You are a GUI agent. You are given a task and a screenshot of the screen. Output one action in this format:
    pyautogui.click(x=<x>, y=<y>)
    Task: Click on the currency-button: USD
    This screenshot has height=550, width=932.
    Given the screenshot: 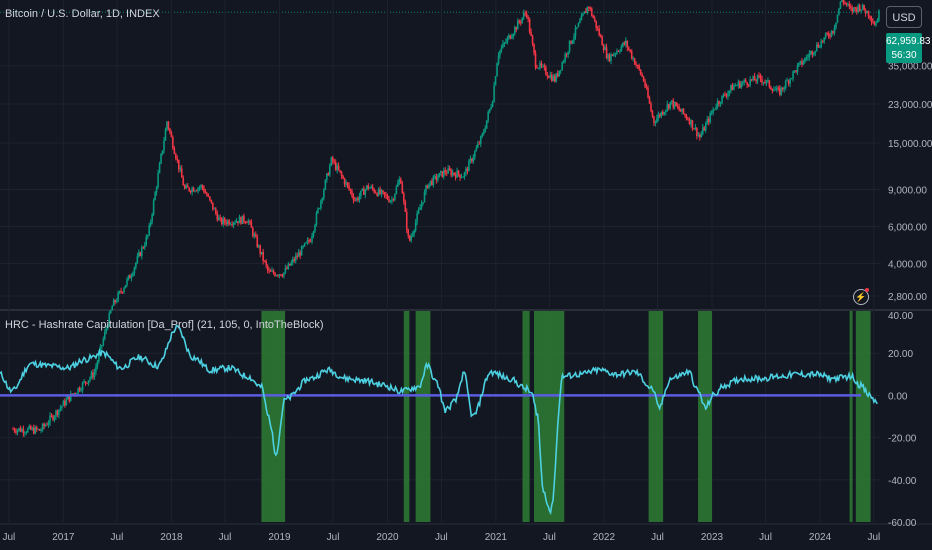 What is the action you would take?
    pyautogui.click(x=904, y=17)
    